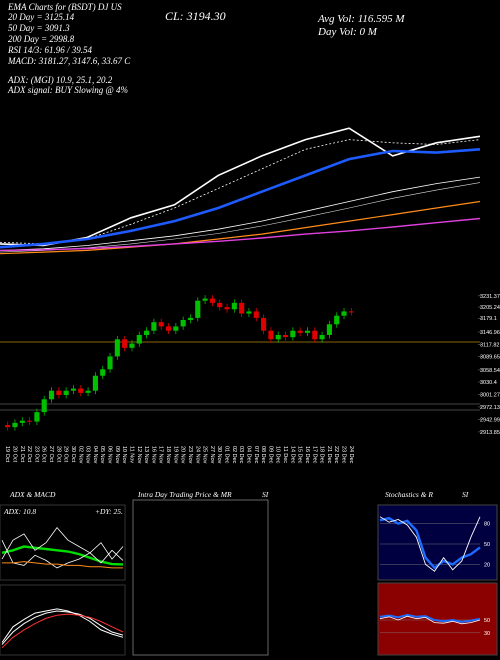  What do you see at coordinates (300, 455) in the screenshot?
I see `x-tick-label: 15 Dec` at bounding box center [300, 455].